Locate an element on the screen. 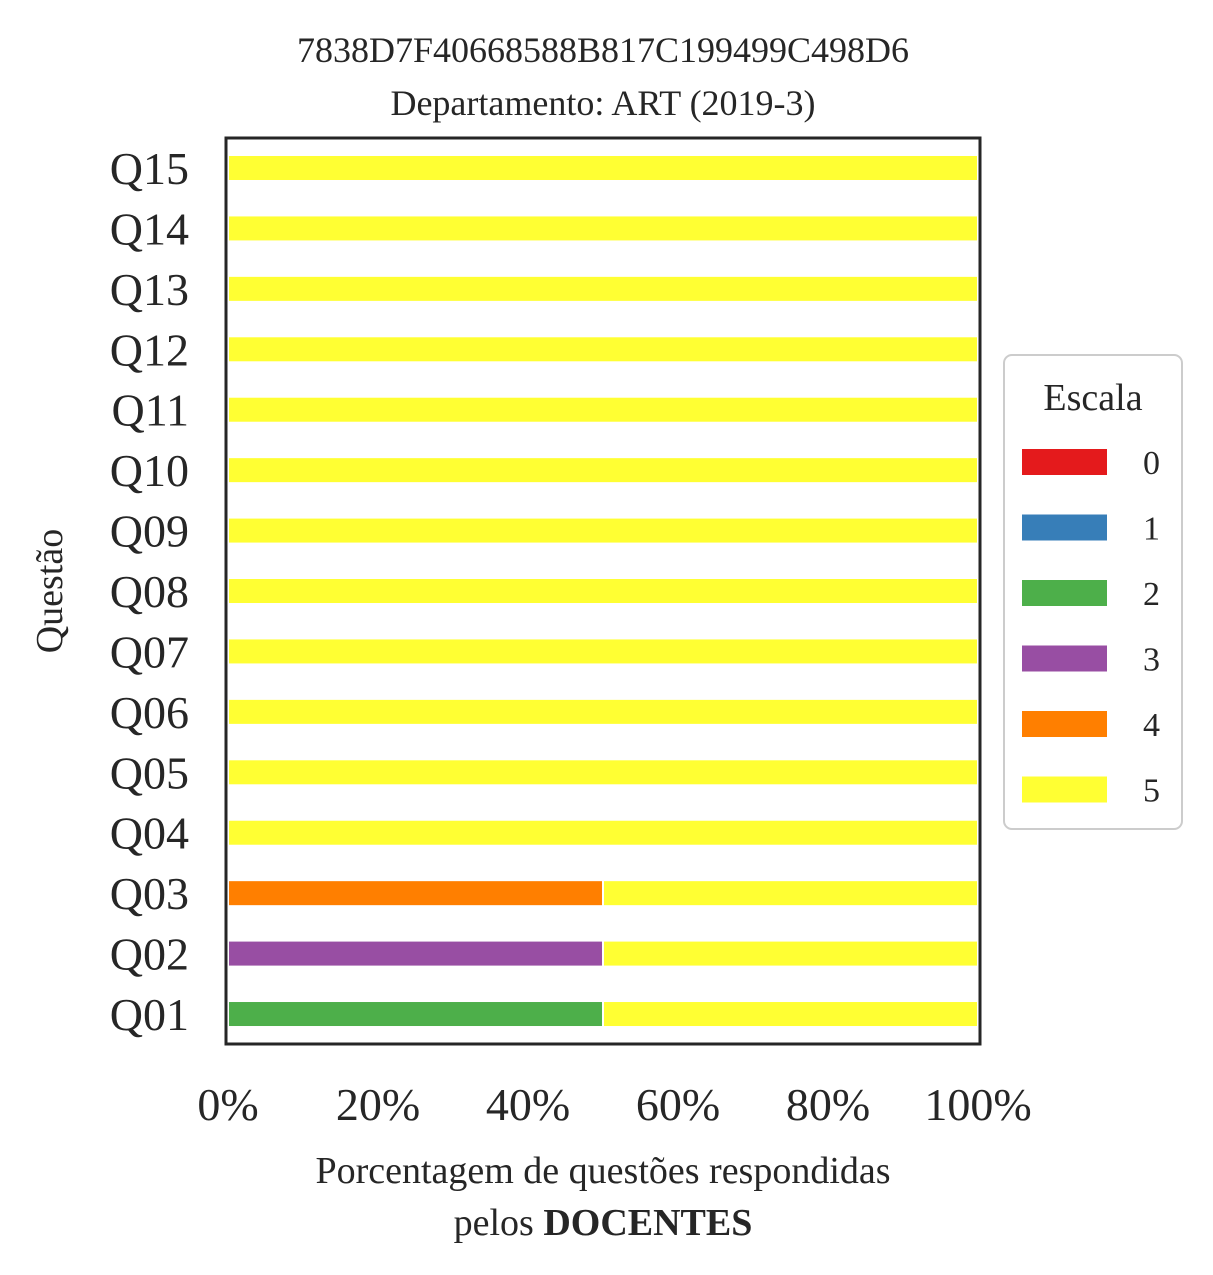 This screenshot has height=1275, width=1213. x-axis-label-emphasis: DOCENTES is located at coordinates (647, 1223).